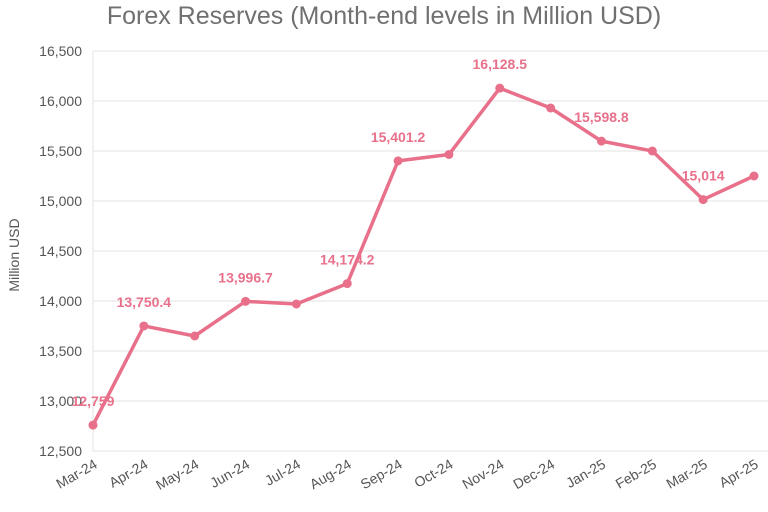 The width and height of the screenshot is (768, 512). What do you see at coordinates (60, 401) in the screenshot?
I see `y-tick-label: 13,000` at bounding box center [60, 401].